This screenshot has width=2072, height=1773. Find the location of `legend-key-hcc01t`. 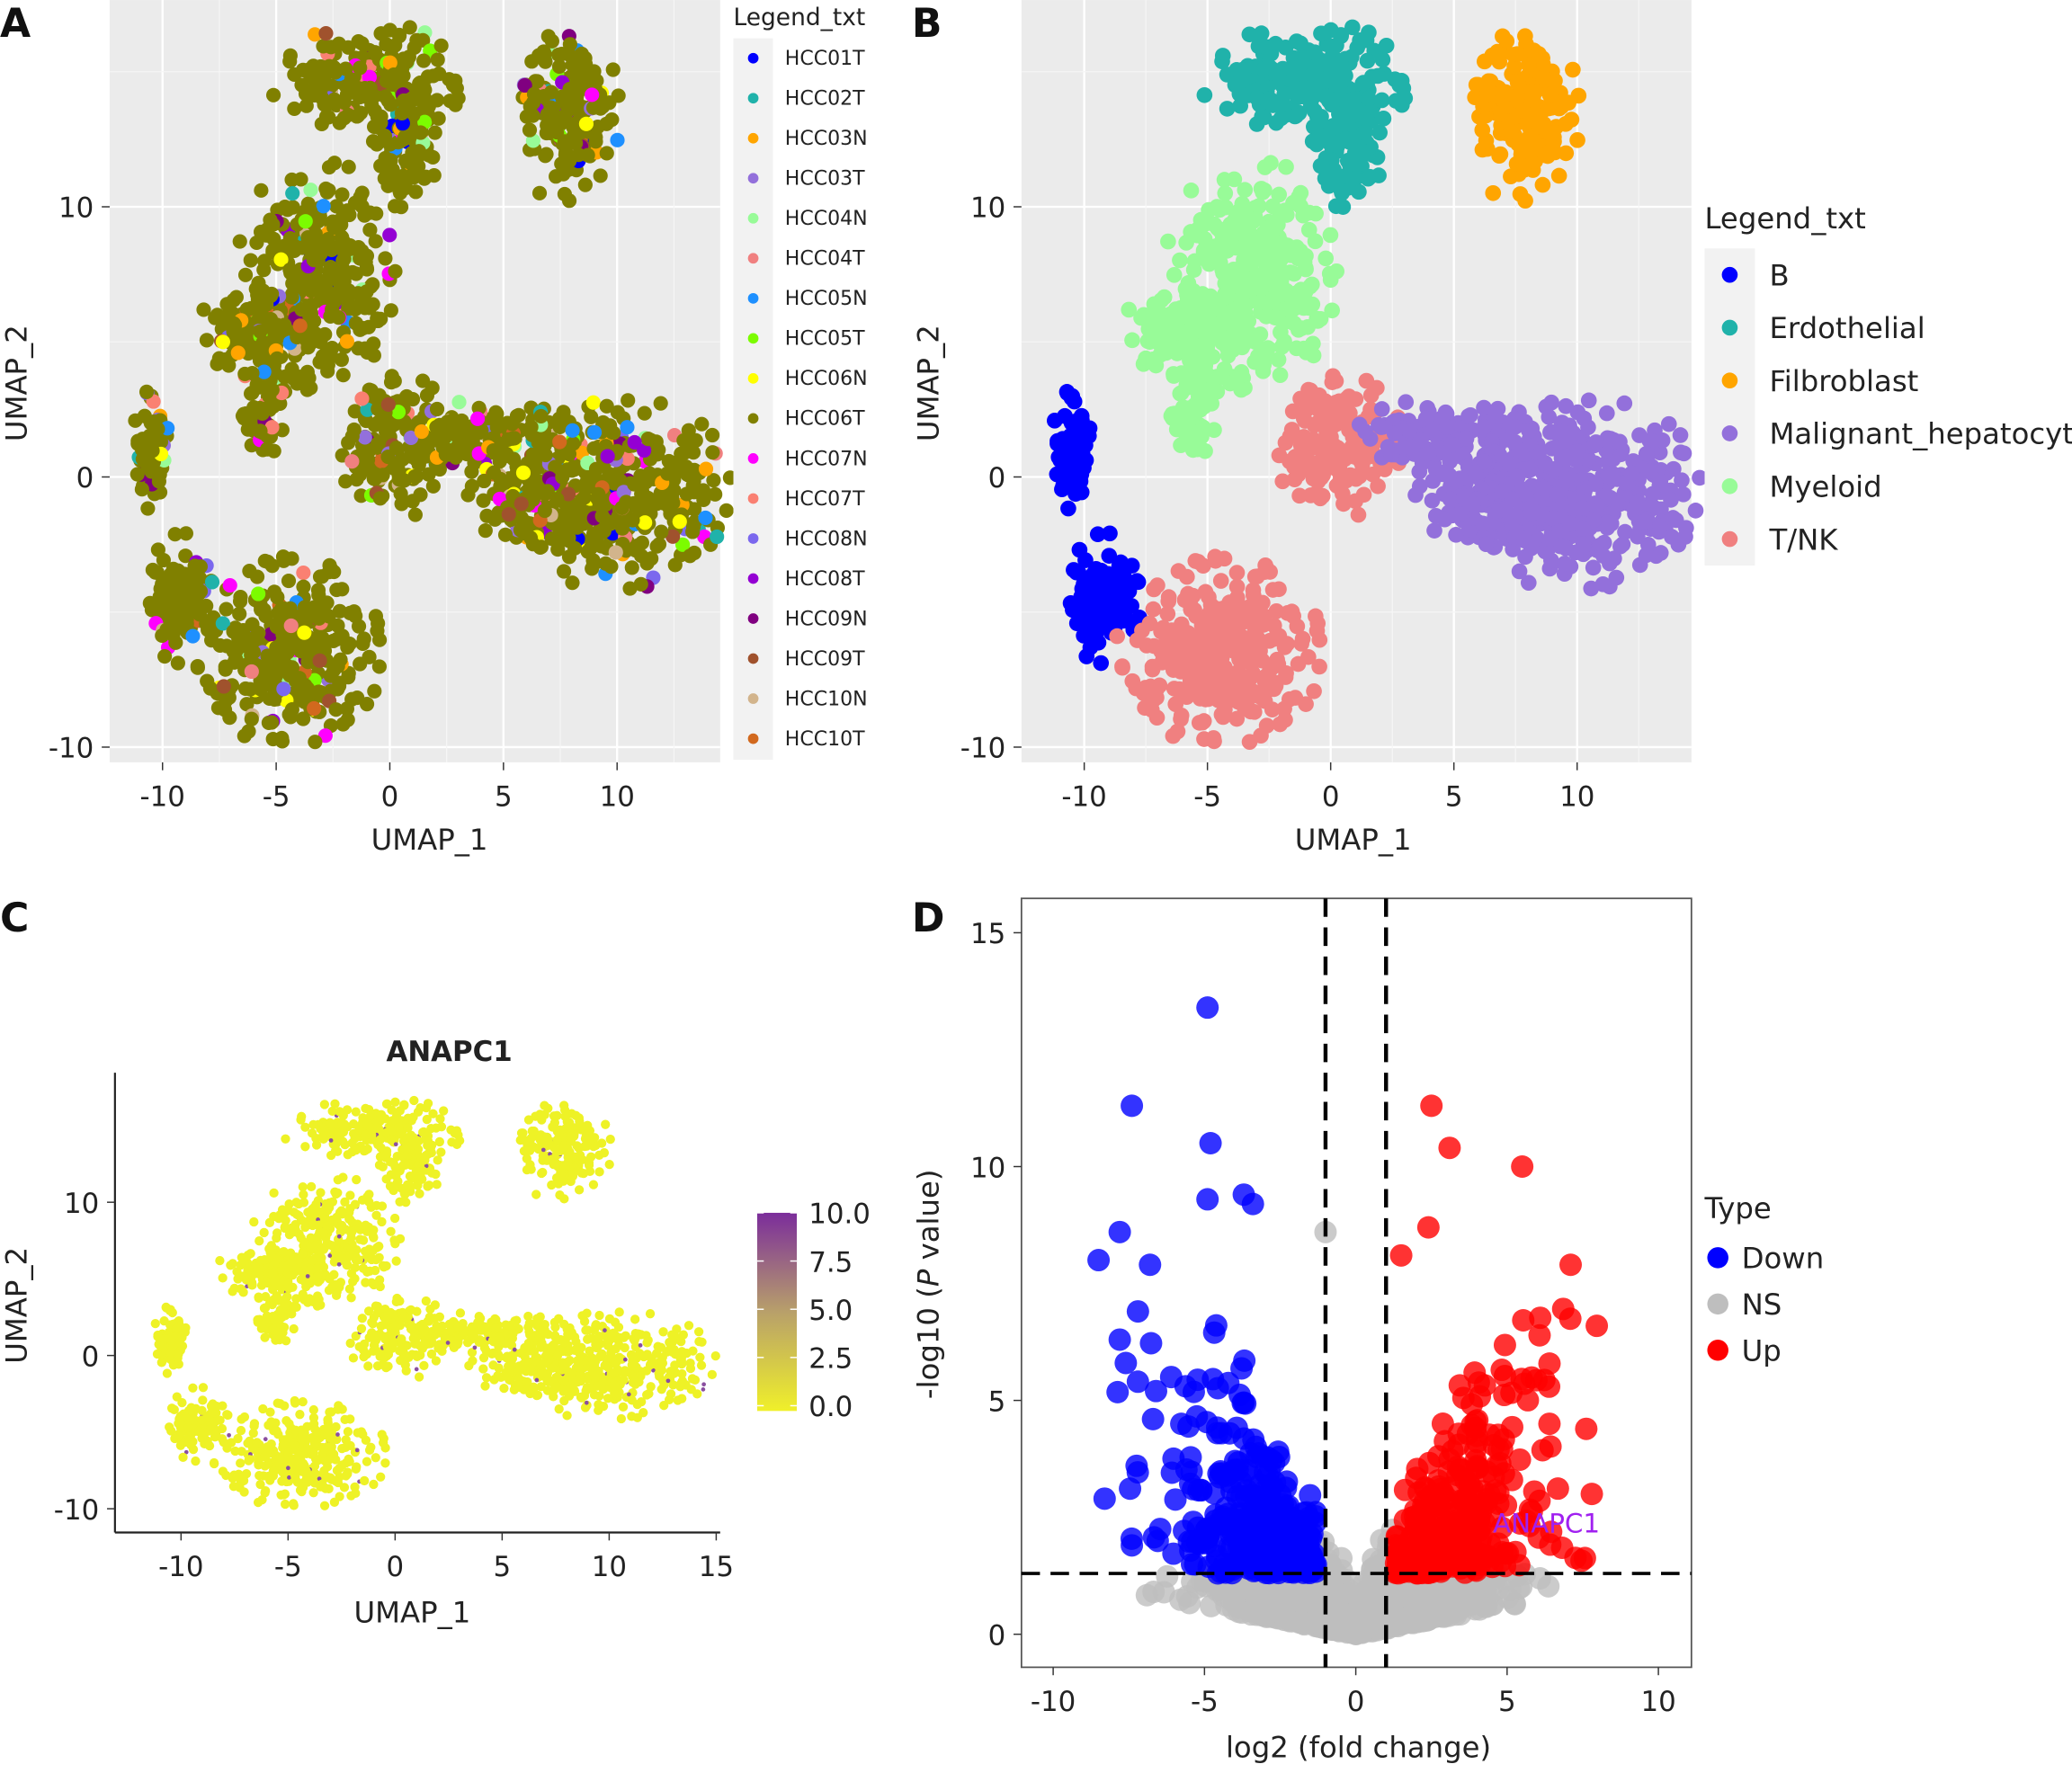

legend-key-hcc01t is located at coordinates (753, 58).